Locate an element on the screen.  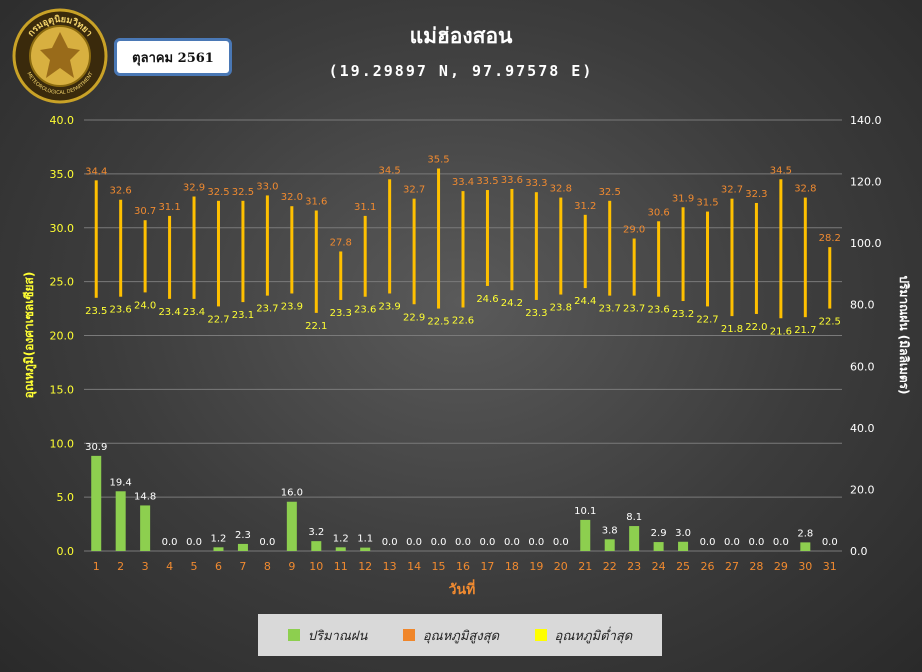
x-tick-label: 31 is located at coordinates (830, 566).